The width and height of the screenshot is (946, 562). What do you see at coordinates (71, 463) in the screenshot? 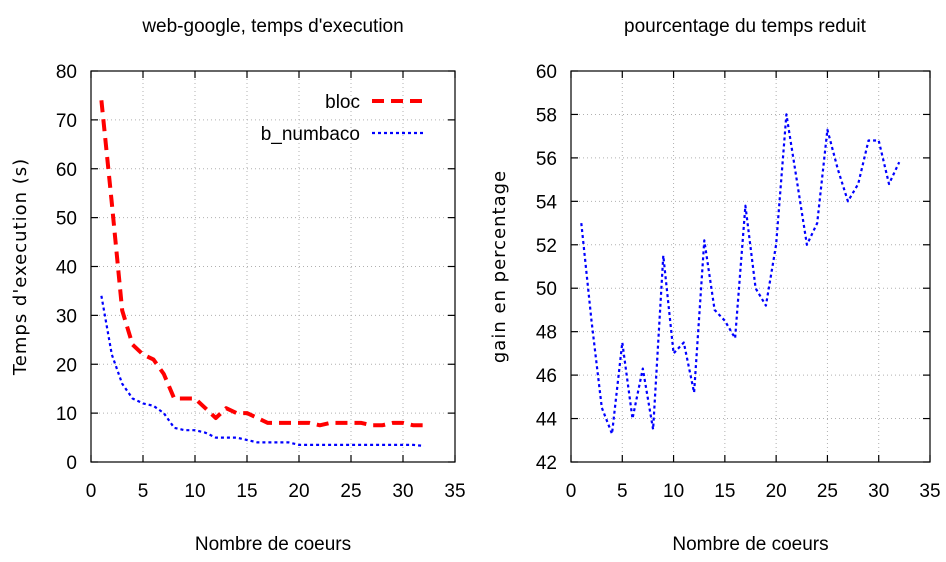
I see `chart1-y-tick-label: 0` at bounding box center [71, 463].